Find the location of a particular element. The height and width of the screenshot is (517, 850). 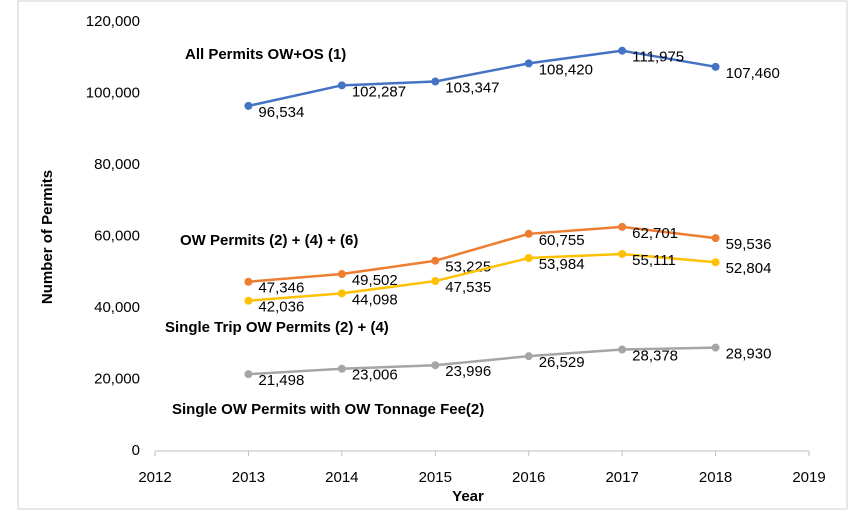

data-label: 60,755 is located at coordinates (562, 240).